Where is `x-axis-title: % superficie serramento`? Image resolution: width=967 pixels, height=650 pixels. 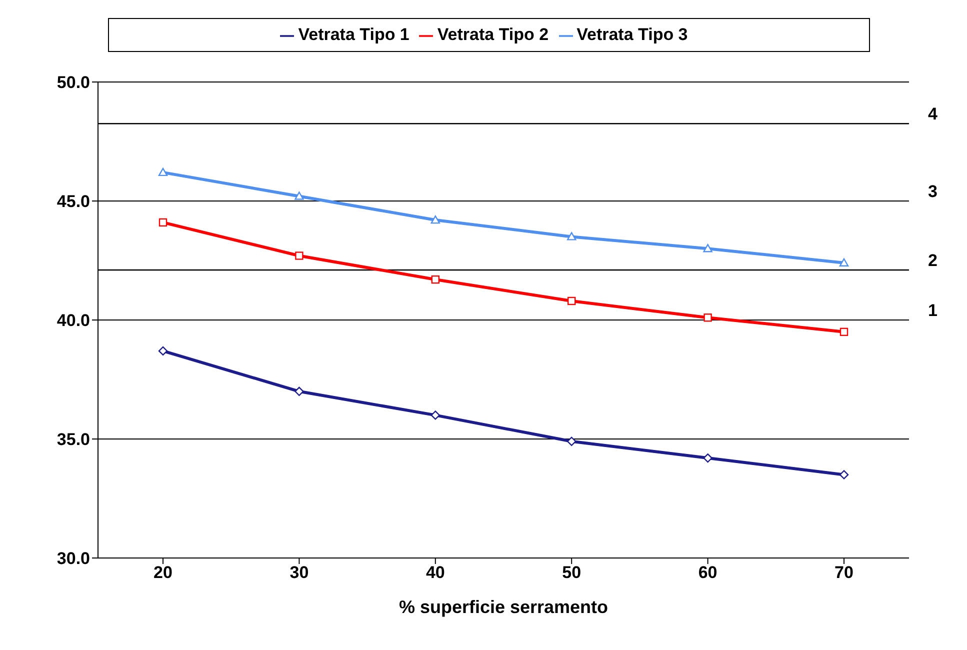 x-axis-title: % superficie serramento is located at coordinates (503, 607).